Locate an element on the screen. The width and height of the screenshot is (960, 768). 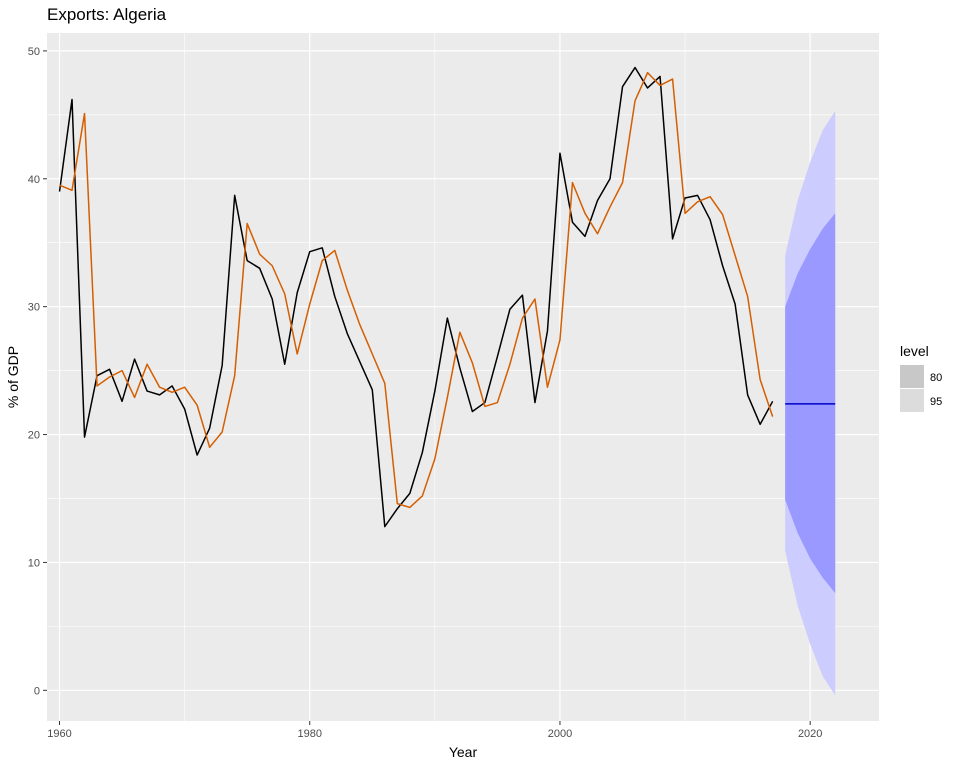
y-tick-label: 30 is located at coordinates (34, 308).